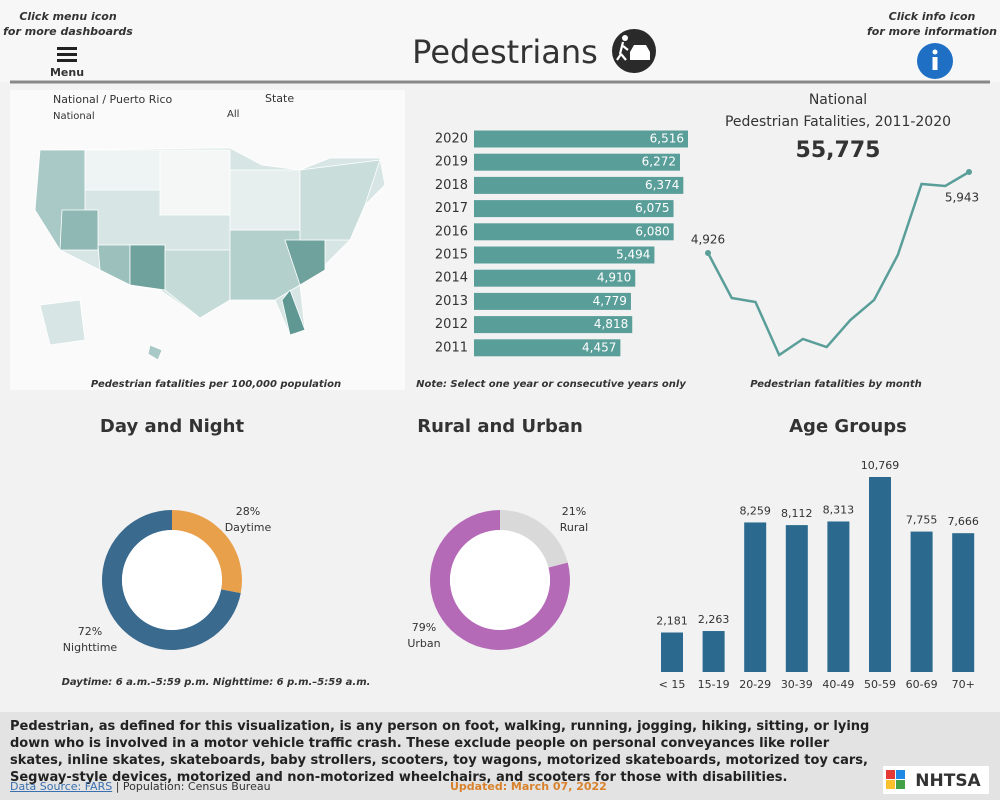 The width and height of the screenshot is (1000, 800). What do you see at coordinates (172, 426) in the screenshot?
I see `chart-title: Day and Night` at bounding box center [172, 426].